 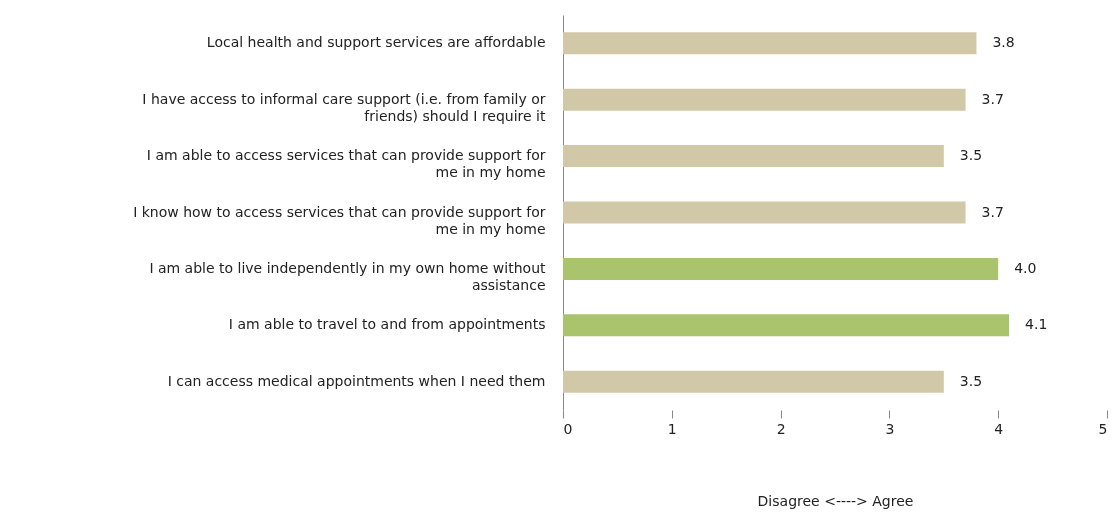 What do you see at coordinates (387, 324) in the screenshot?
I see `y-tick-label: I am able to travel to and from appointments` at bounding box center [387, 324].